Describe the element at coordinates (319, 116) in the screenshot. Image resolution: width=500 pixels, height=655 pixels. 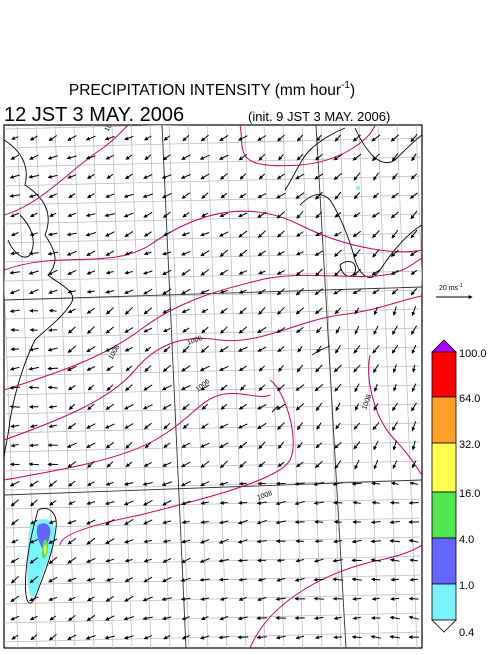
I see `init-time: (init. 9 JST 3 MAY. 2006)` at that location.